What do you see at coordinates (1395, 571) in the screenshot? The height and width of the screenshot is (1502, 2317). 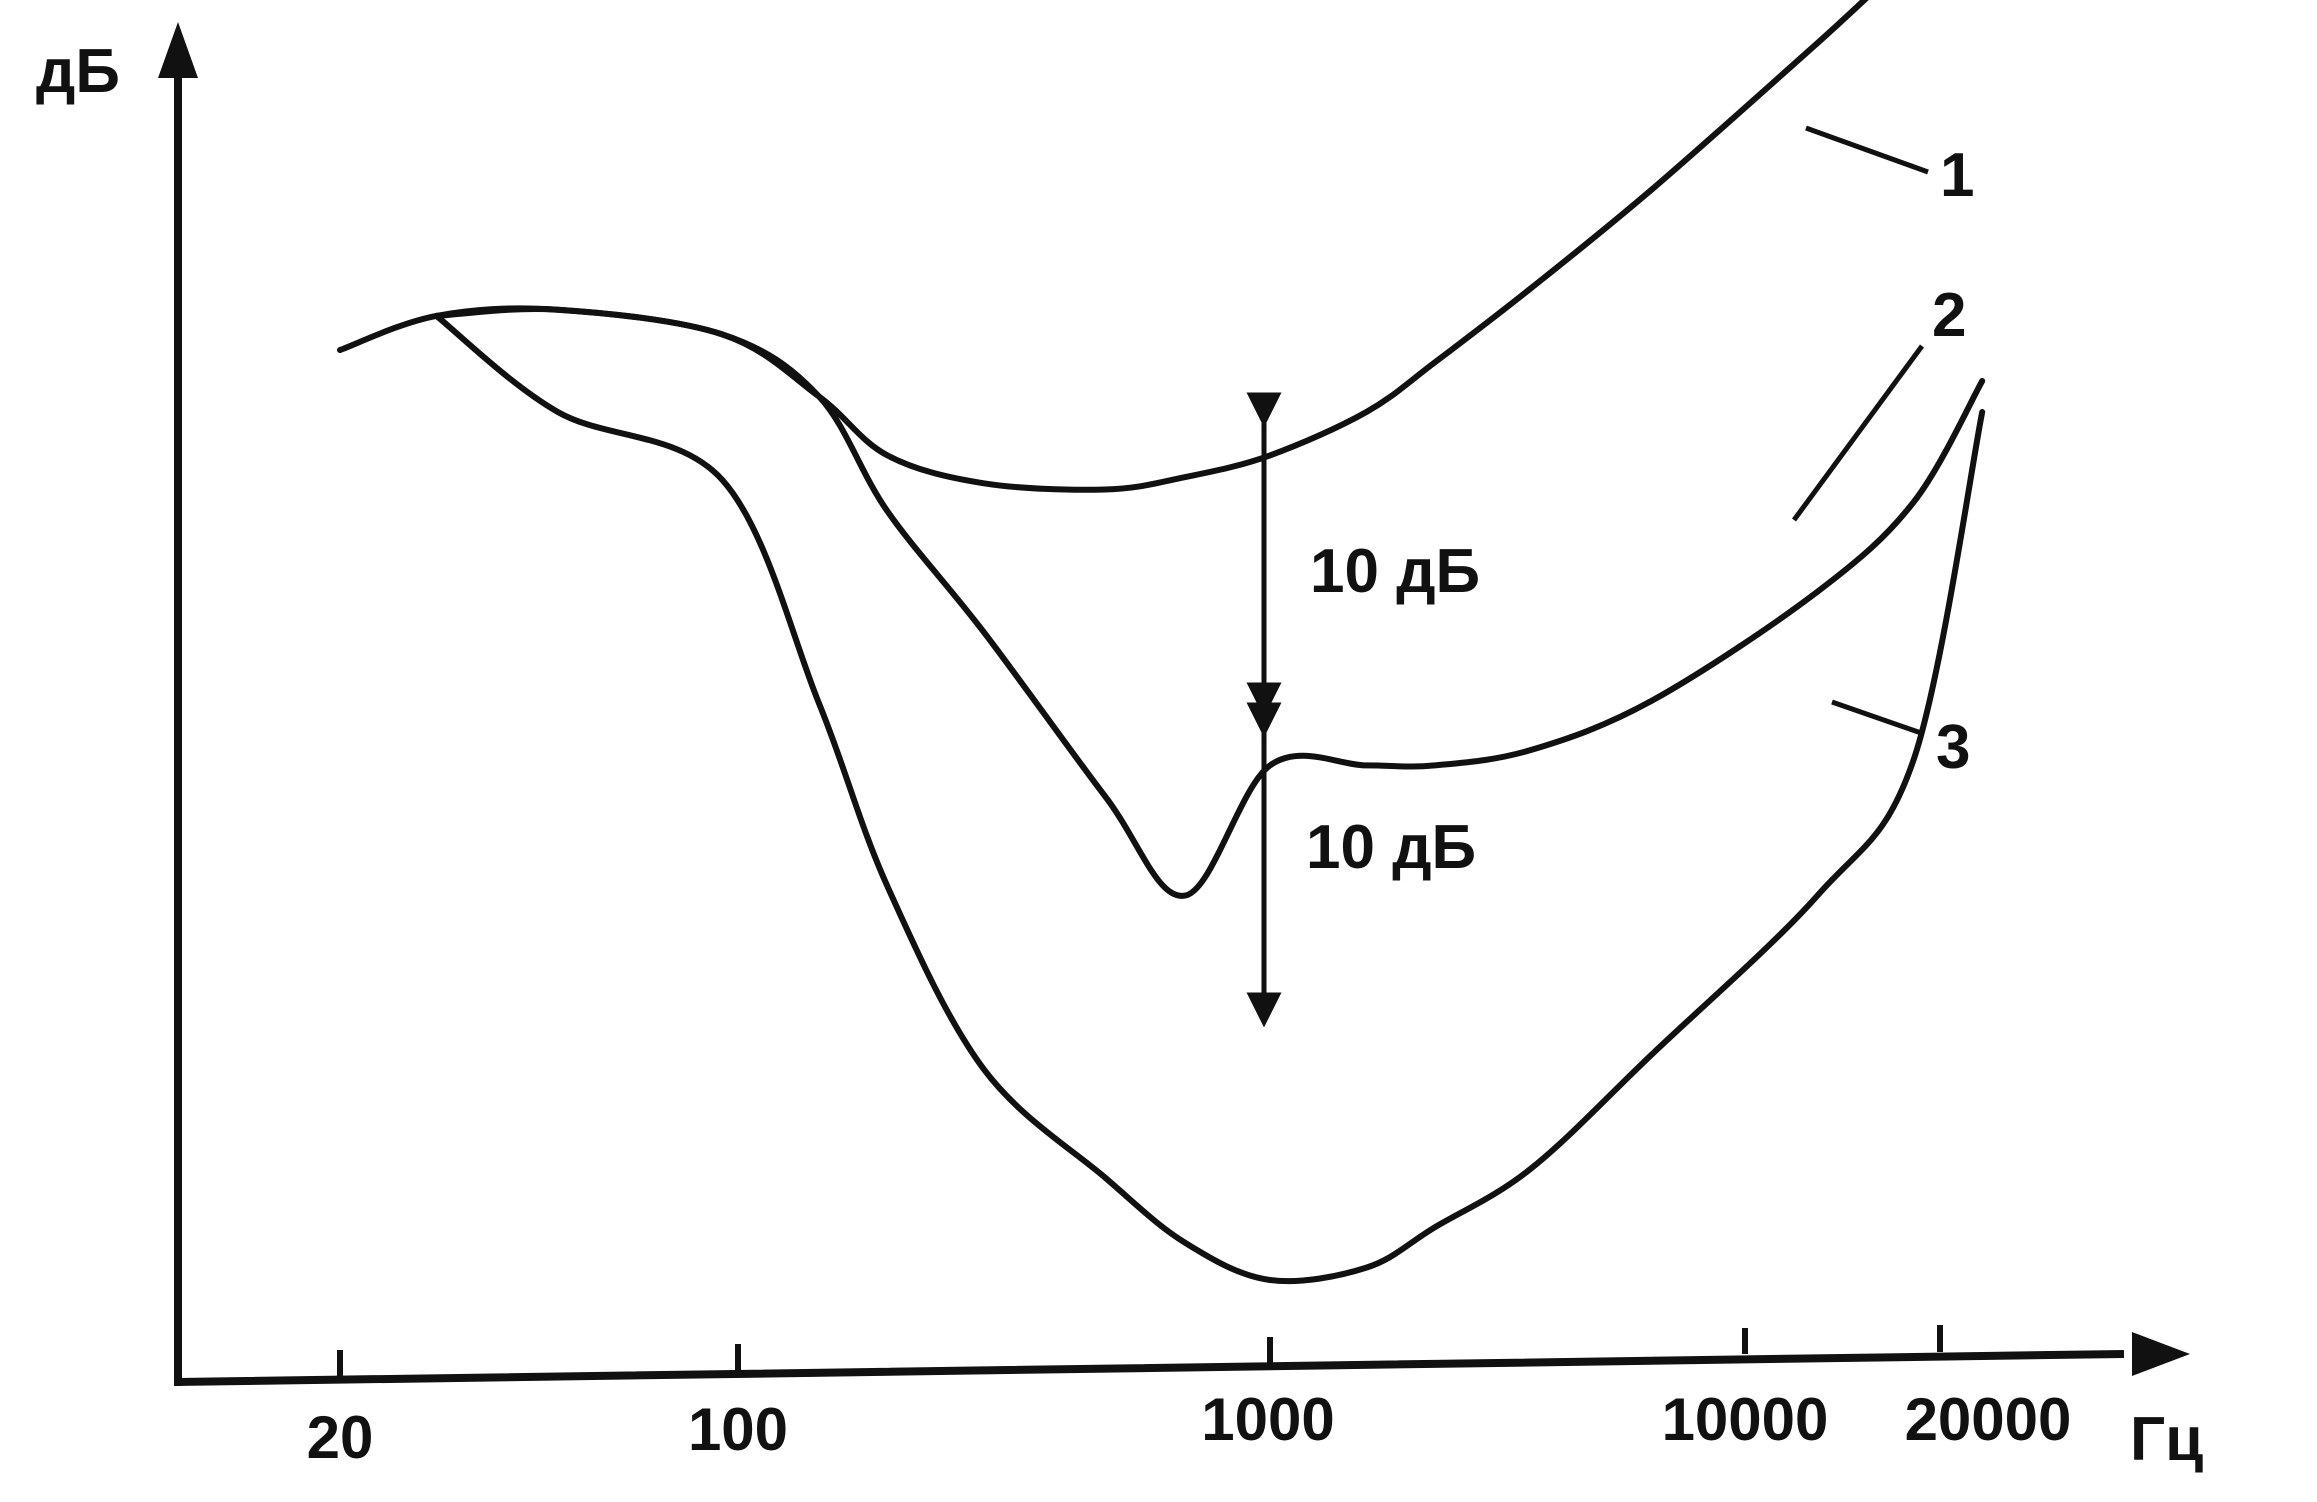 I see `dim-label-1-2: 10 дБ` at bounding box center [1395, 571].